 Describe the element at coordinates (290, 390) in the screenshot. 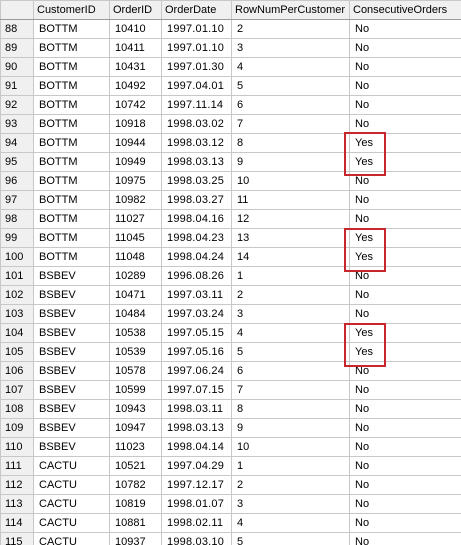

I see `row-num-per-customer-cell: 7` at that location.